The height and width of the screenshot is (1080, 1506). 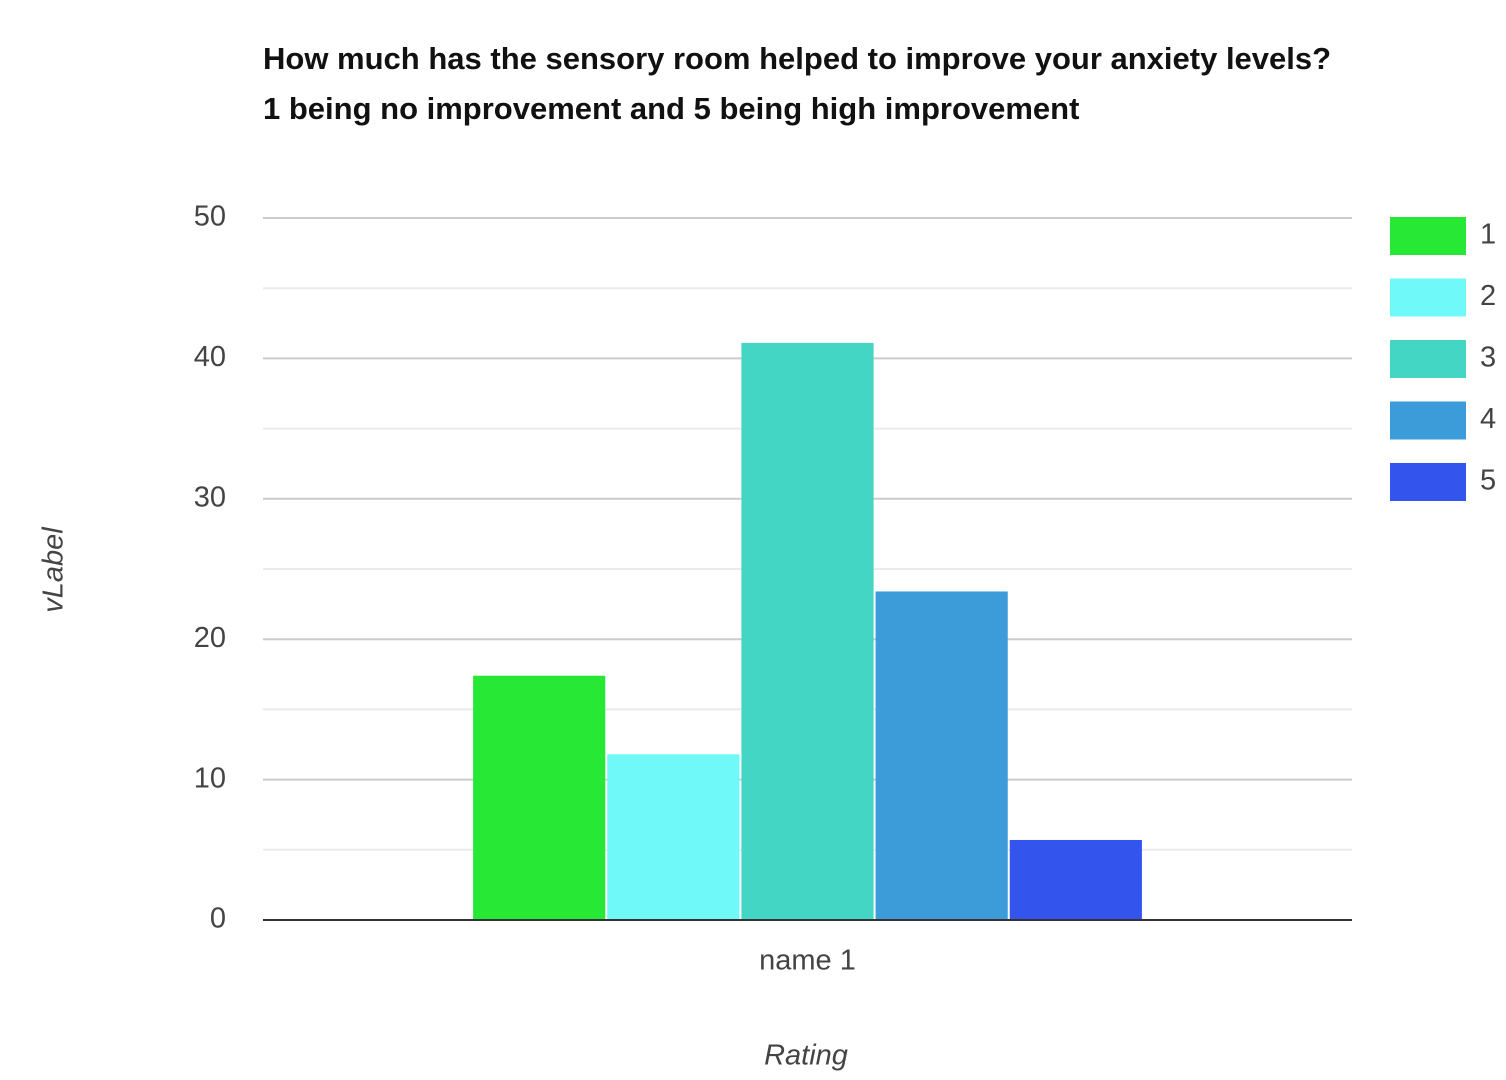 I want to click on x-axis-title: Rating, so click(x=806, y=1056).